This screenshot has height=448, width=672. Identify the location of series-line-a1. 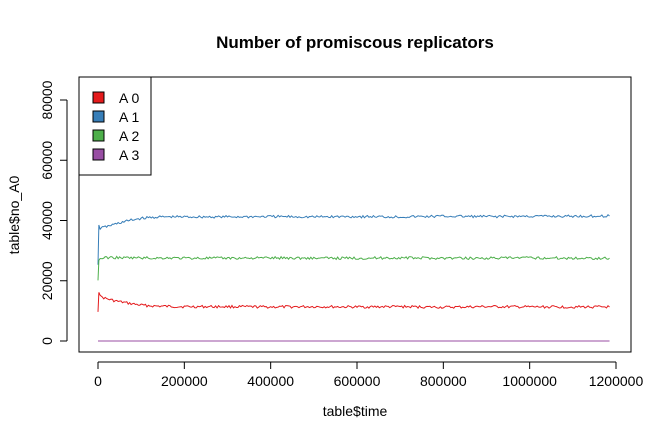
(353, 239).